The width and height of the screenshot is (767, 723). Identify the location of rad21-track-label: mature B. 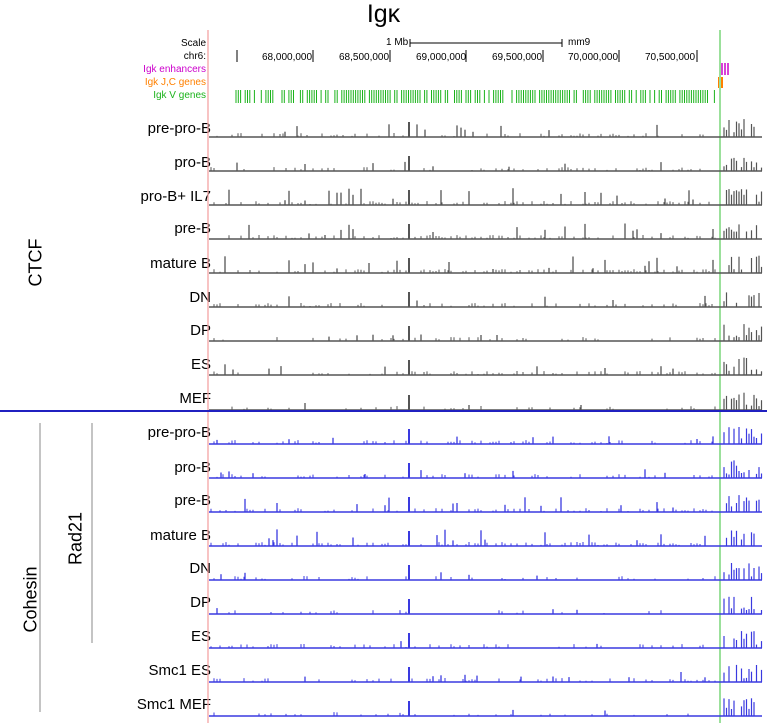
(180, 535).